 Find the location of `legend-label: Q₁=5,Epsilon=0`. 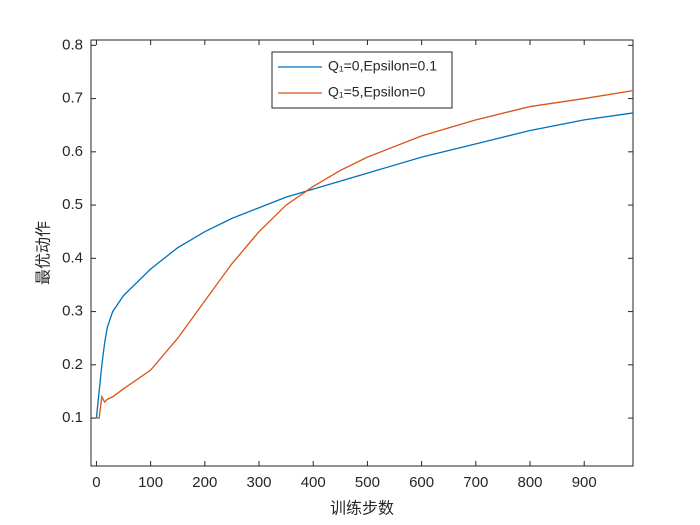

legend-label: Q₁=5,Epsilon=0 is located at coordinates (377, 92).